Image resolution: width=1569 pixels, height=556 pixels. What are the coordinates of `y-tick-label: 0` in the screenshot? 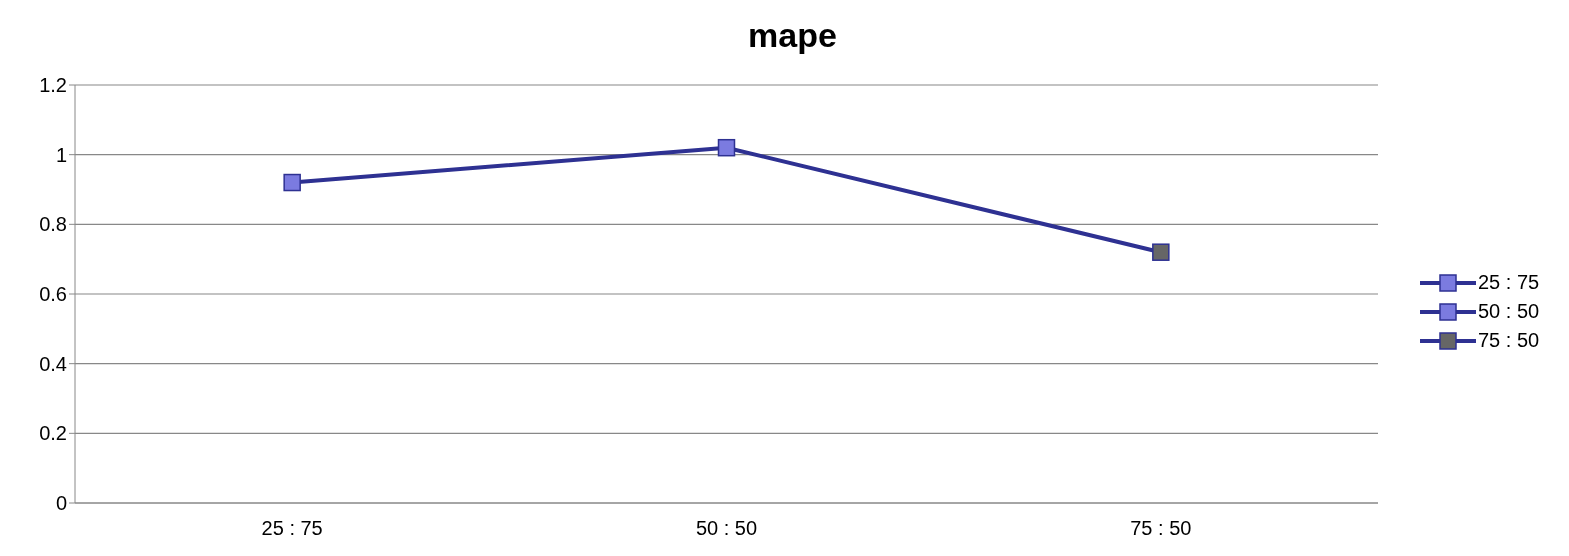 It's located at (61, 503).